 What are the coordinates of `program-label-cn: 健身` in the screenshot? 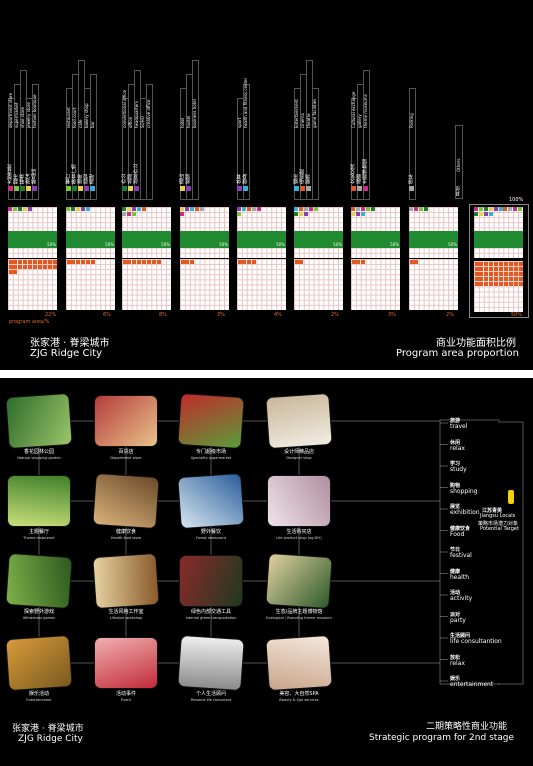 It's located at (245, 179).